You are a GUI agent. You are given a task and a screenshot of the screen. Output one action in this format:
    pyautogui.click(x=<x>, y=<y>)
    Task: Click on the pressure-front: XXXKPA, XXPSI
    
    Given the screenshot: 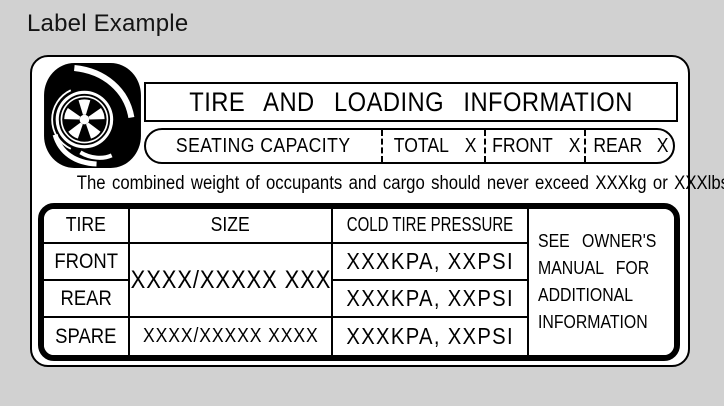 What is the action you would take?
    pyautogui.click(x=431, y=262)
    